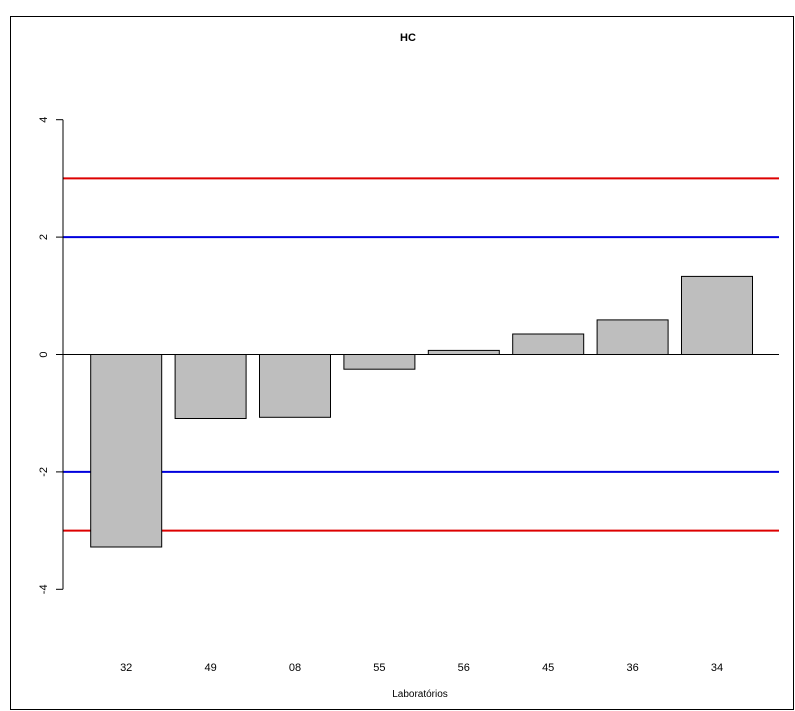 This screenshot has height=711, width=795. Describe the element at coordinates (126, 668) in the screenshot. I see `x-tick-label: 32` at that location.